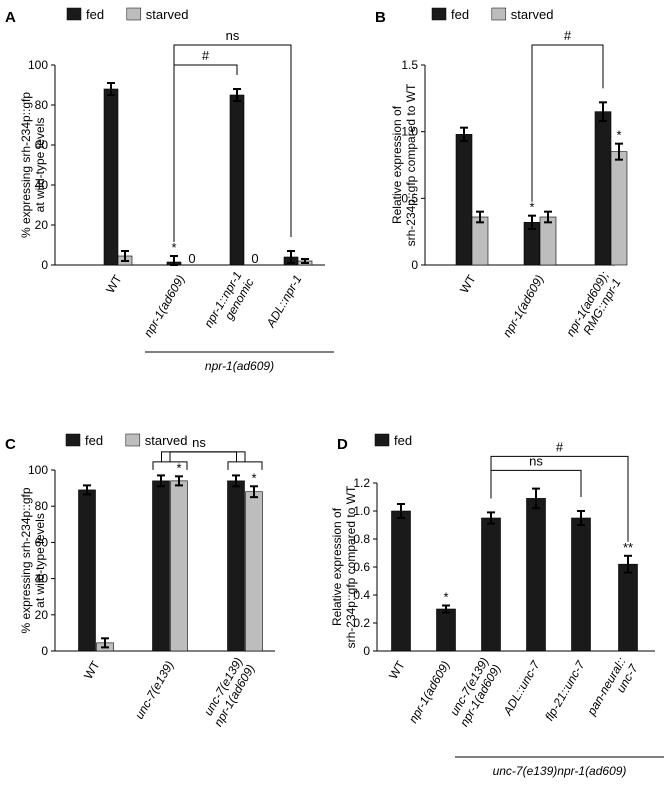 This screenshot has height=800, width=664. Describe the element at coordinates (42, 105) in the screenshot. I see `y-tick-label: 80` at that location.